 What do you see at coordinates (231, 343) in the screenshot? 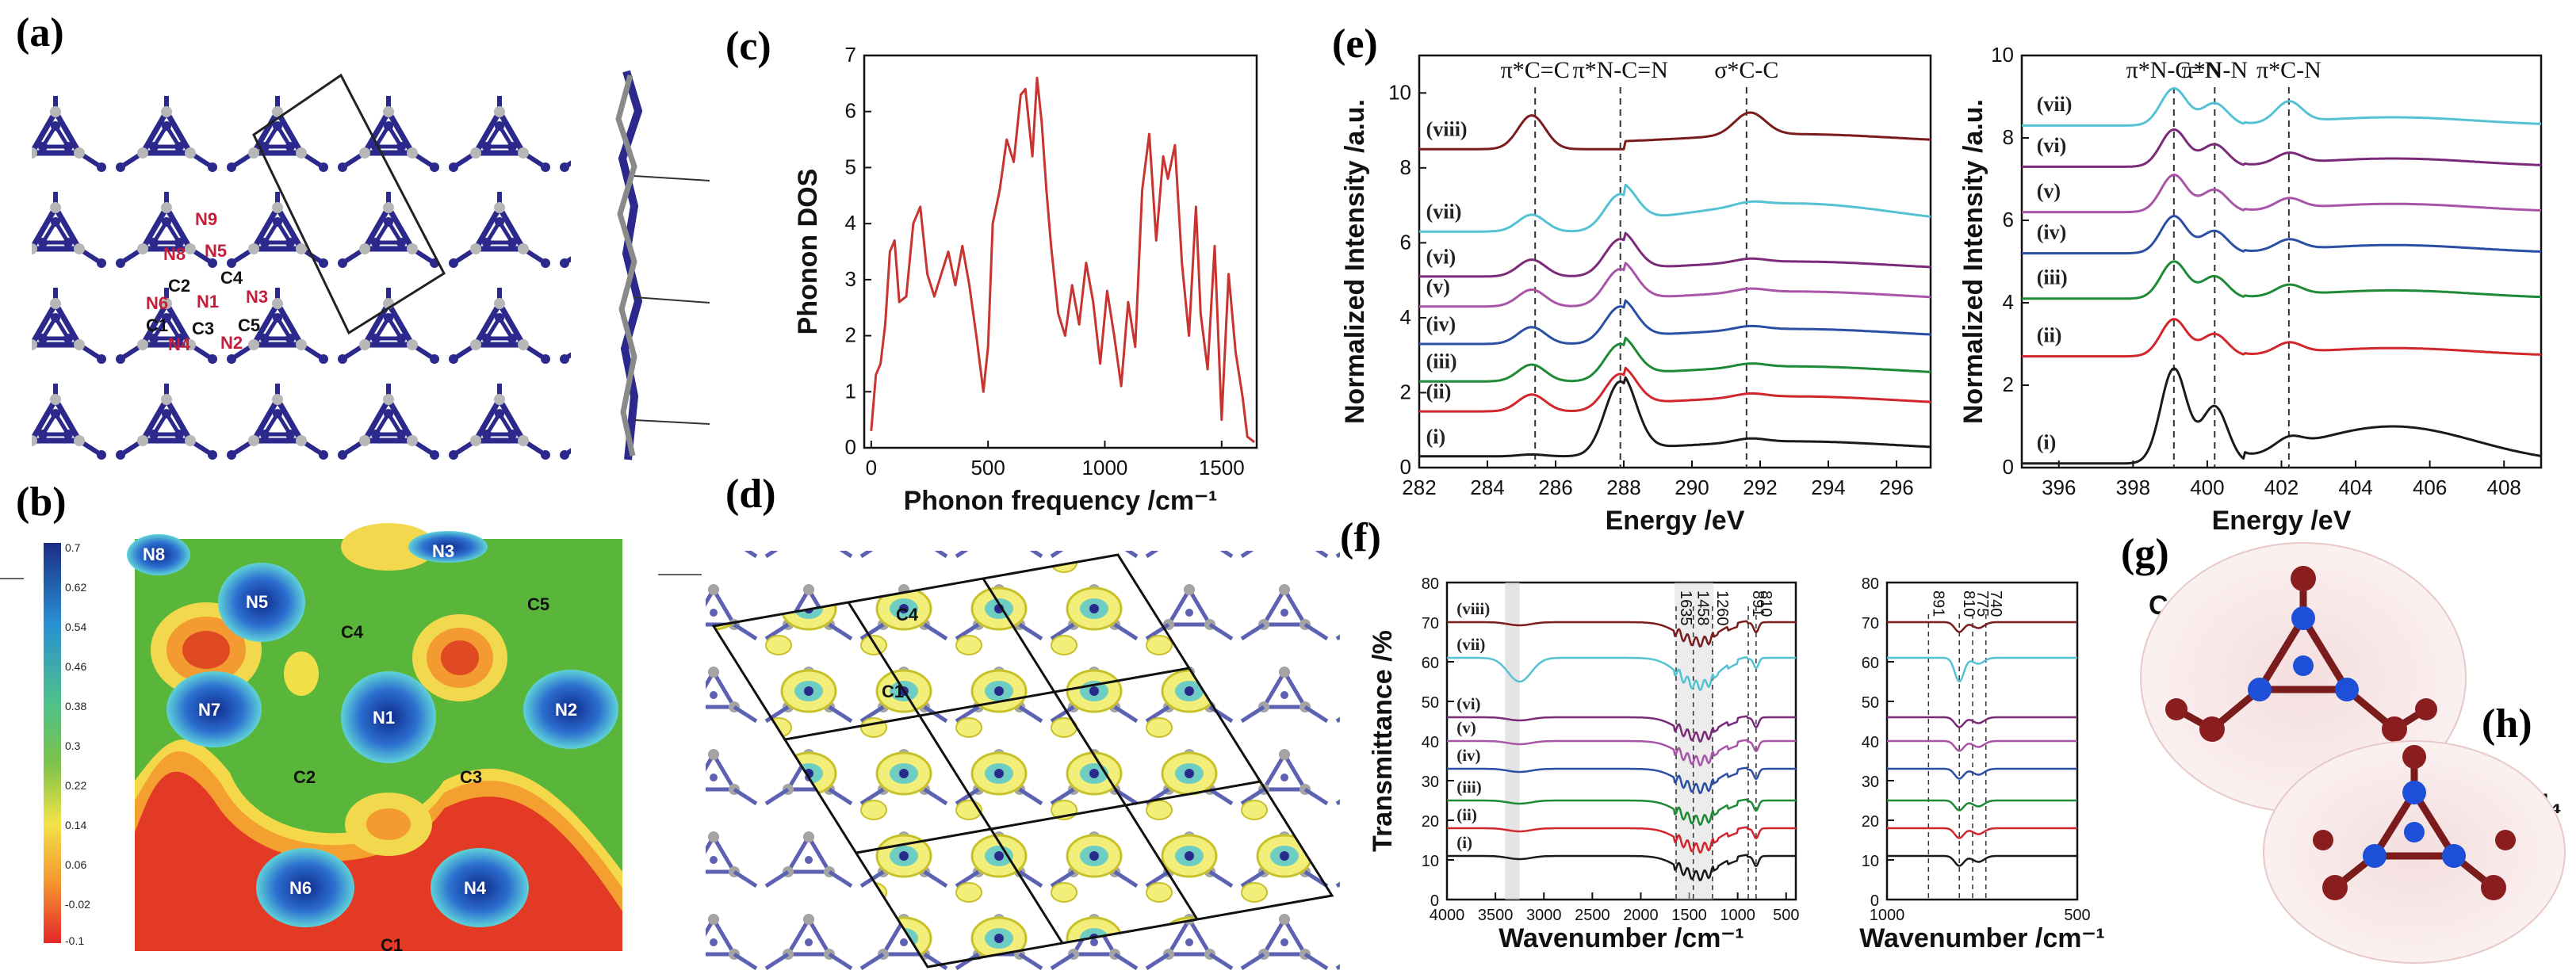
I see `atom-label-n2: N2` at bounding box center [231, 343].